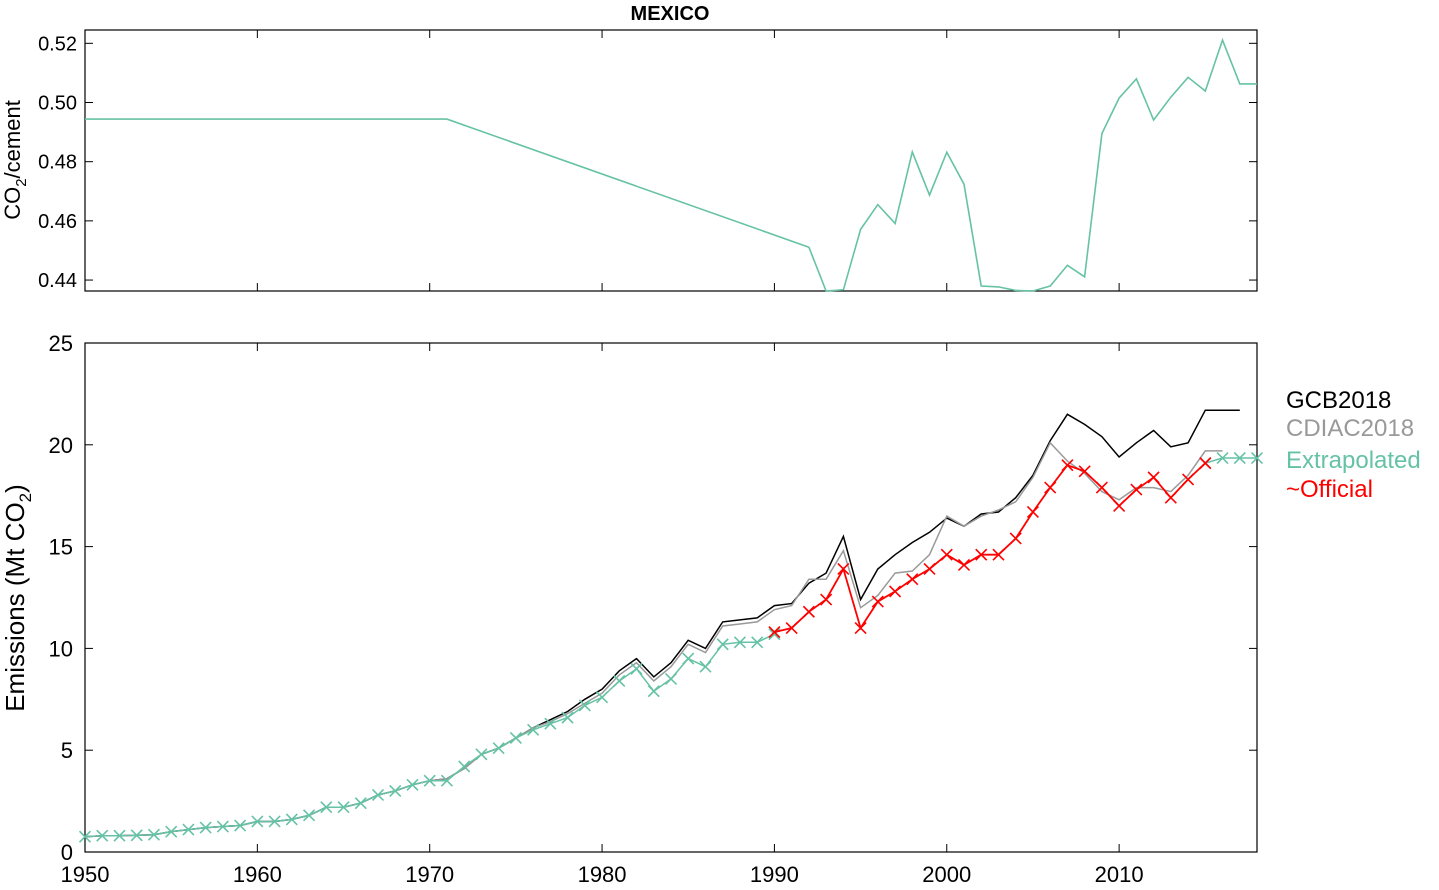  I want to click on top-y-tick-label: 0.46, so click(57, 222).